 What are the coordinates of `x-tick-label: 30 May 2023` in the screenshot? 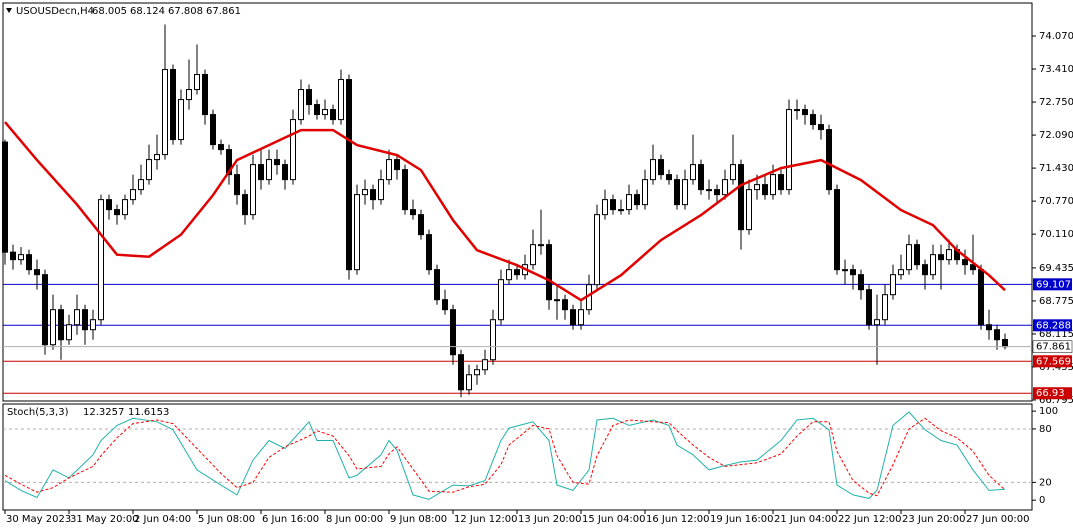 It's located at (38, 519).